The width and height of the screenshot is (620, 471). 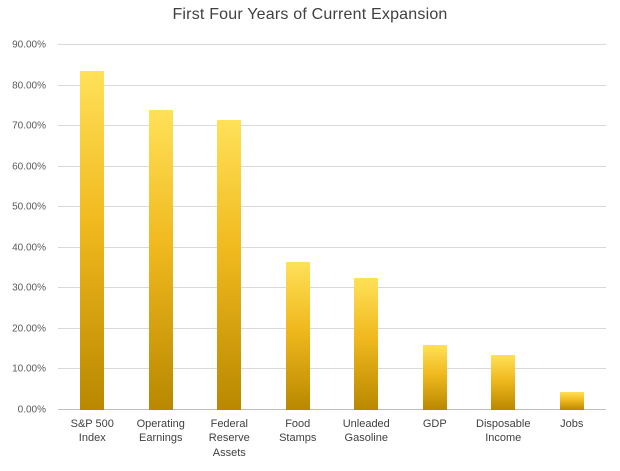 What do you see at coordinates (29, 329) in the screenshot?
I see `y-tick-label: 20.00%` at bounding box center [29, 329].